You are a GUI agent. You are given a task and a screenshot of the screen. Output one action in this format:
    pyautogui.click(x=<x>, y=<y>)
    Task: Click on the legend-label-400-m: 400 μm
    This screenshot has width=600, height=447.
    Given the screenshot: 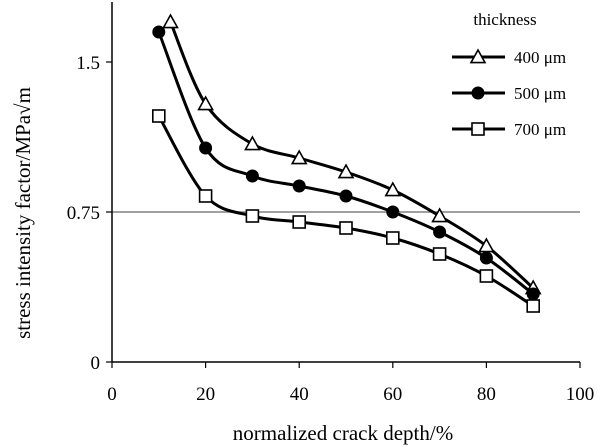 What is the action you would take?
    pyautogui.click(x=540, y=57)
    